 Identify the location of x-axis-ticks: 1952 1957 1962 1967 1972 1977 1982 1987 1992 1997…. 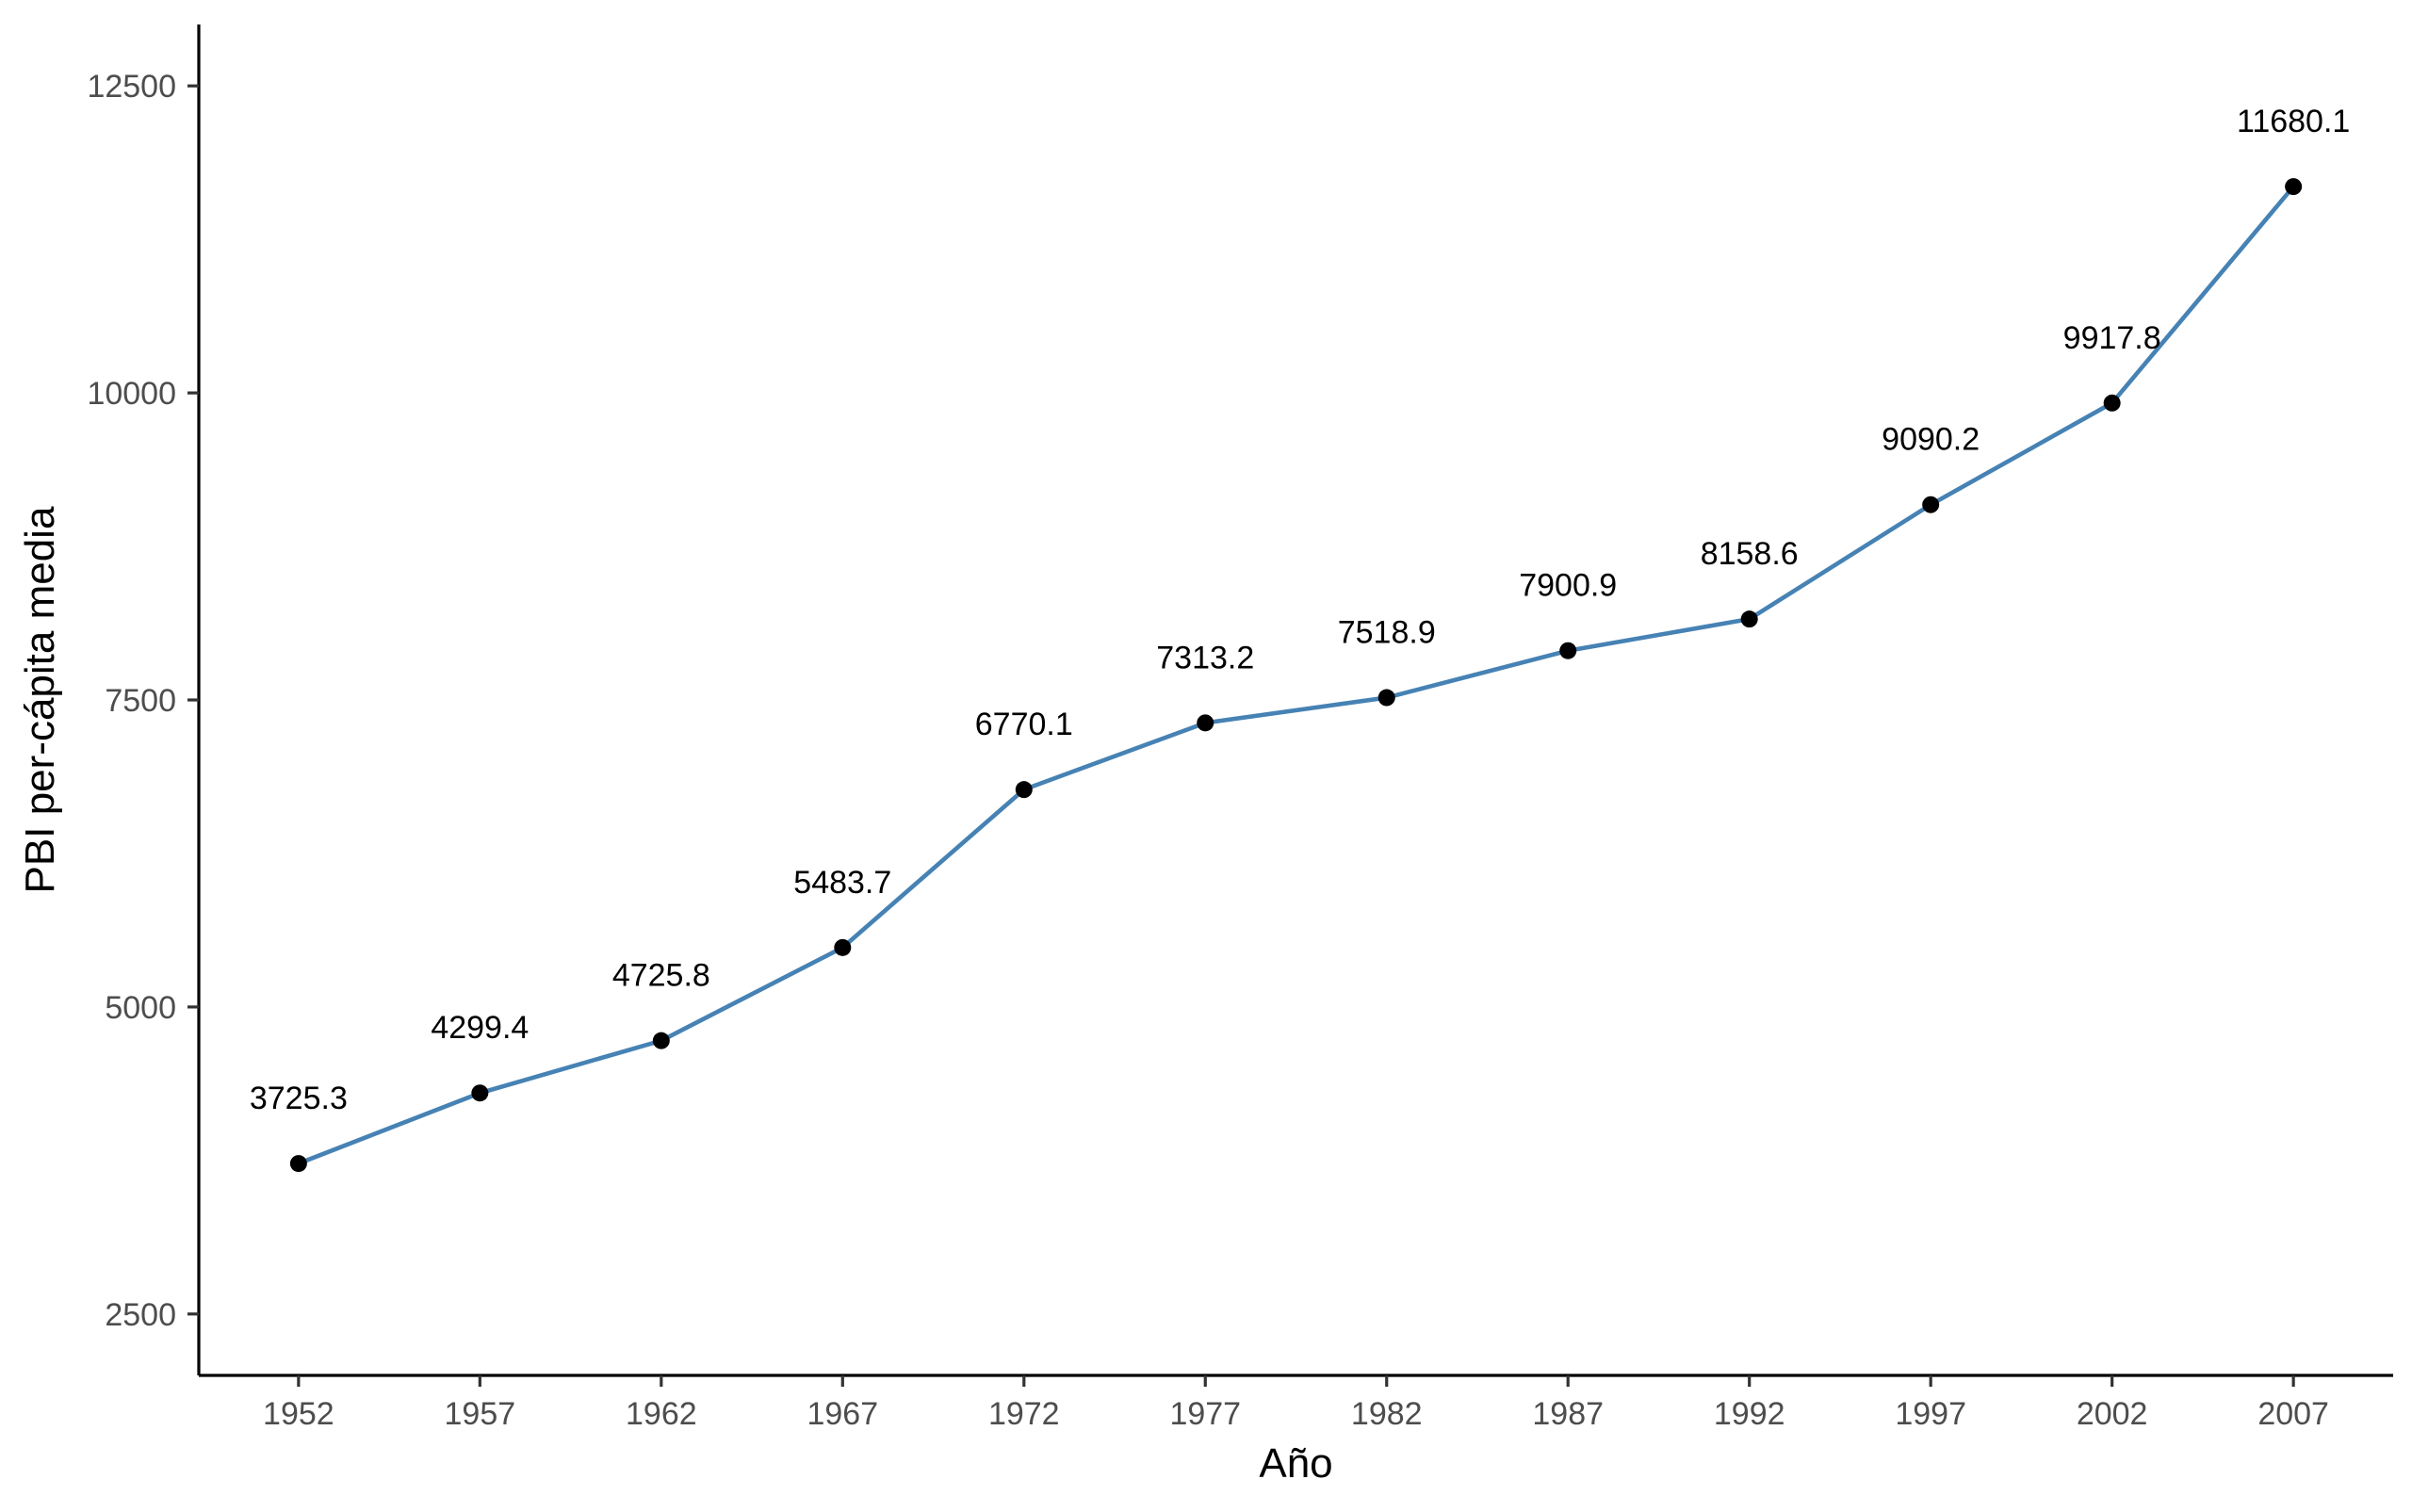
(1296, 1403).